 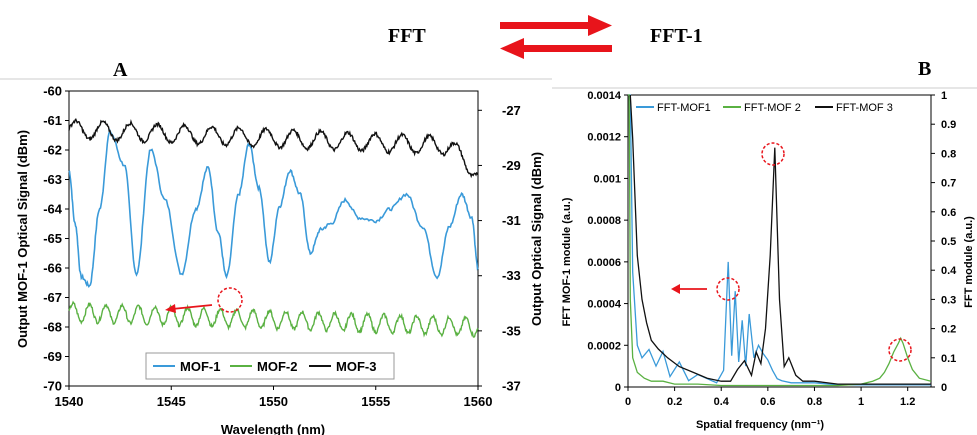 I want to click on panel-b-ytick-label-right: 0.5, so click(x=948, y=242).